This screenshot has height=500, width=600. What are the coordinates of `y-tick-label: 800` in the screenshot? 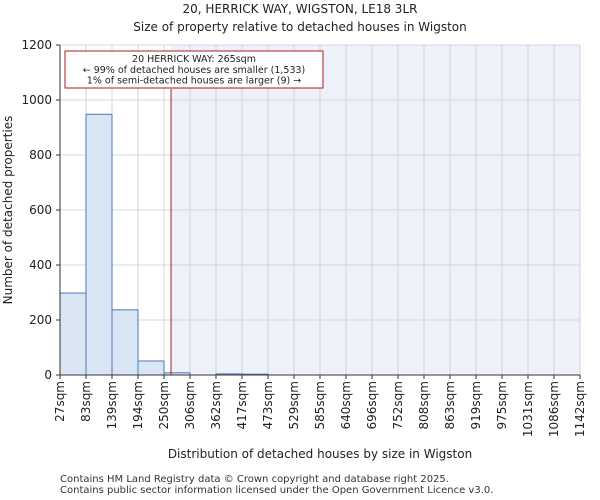 It's located at (40, 155).